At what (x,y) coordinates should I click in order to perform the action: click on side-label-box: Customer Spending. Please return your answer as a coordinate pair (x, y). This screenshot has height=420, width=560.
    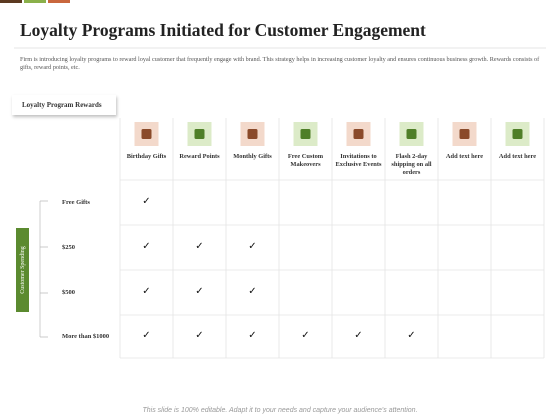
    Looking at the image, I should click on (22, 270).